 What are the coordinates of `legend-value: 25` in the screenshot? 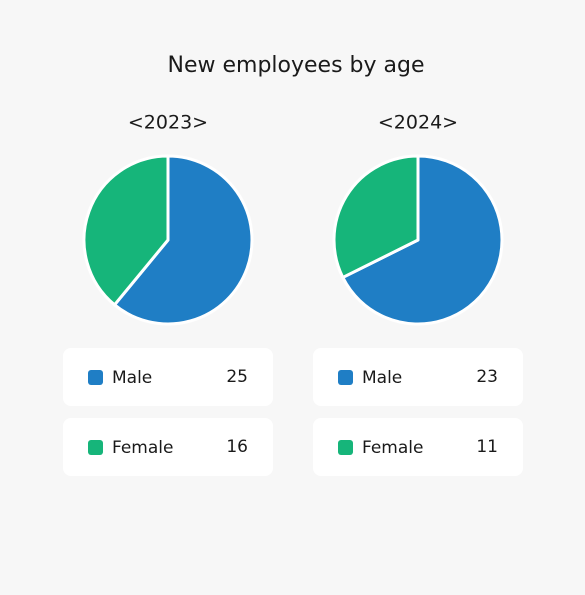 It's located at (237, 377).